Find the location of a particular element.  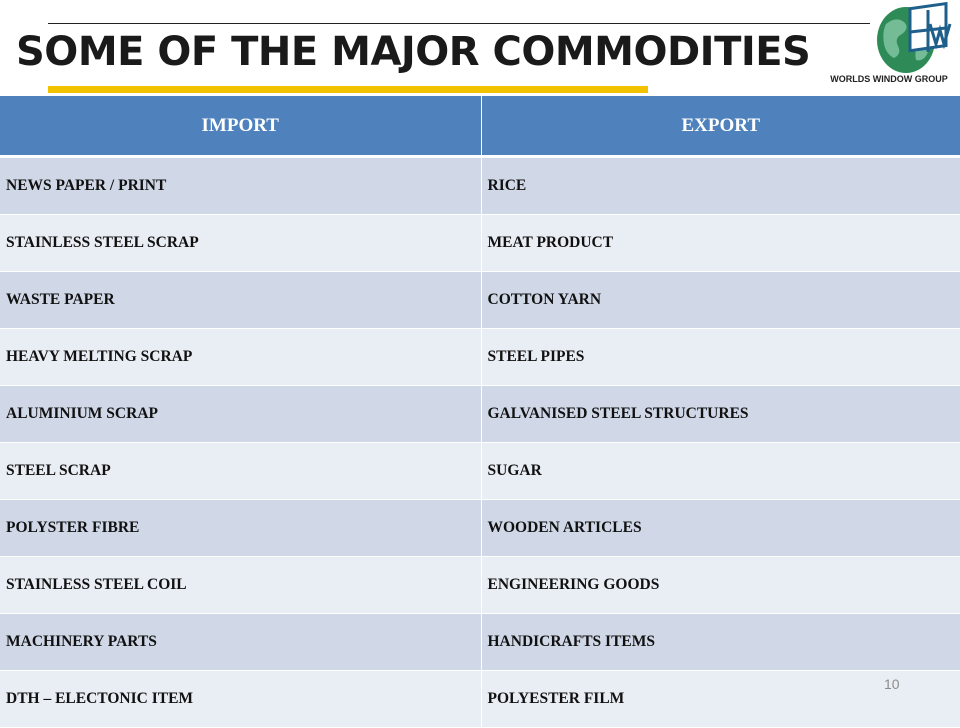

table-row: WASTE PAPER COTTON YARN is located at coordinates (480, 300).